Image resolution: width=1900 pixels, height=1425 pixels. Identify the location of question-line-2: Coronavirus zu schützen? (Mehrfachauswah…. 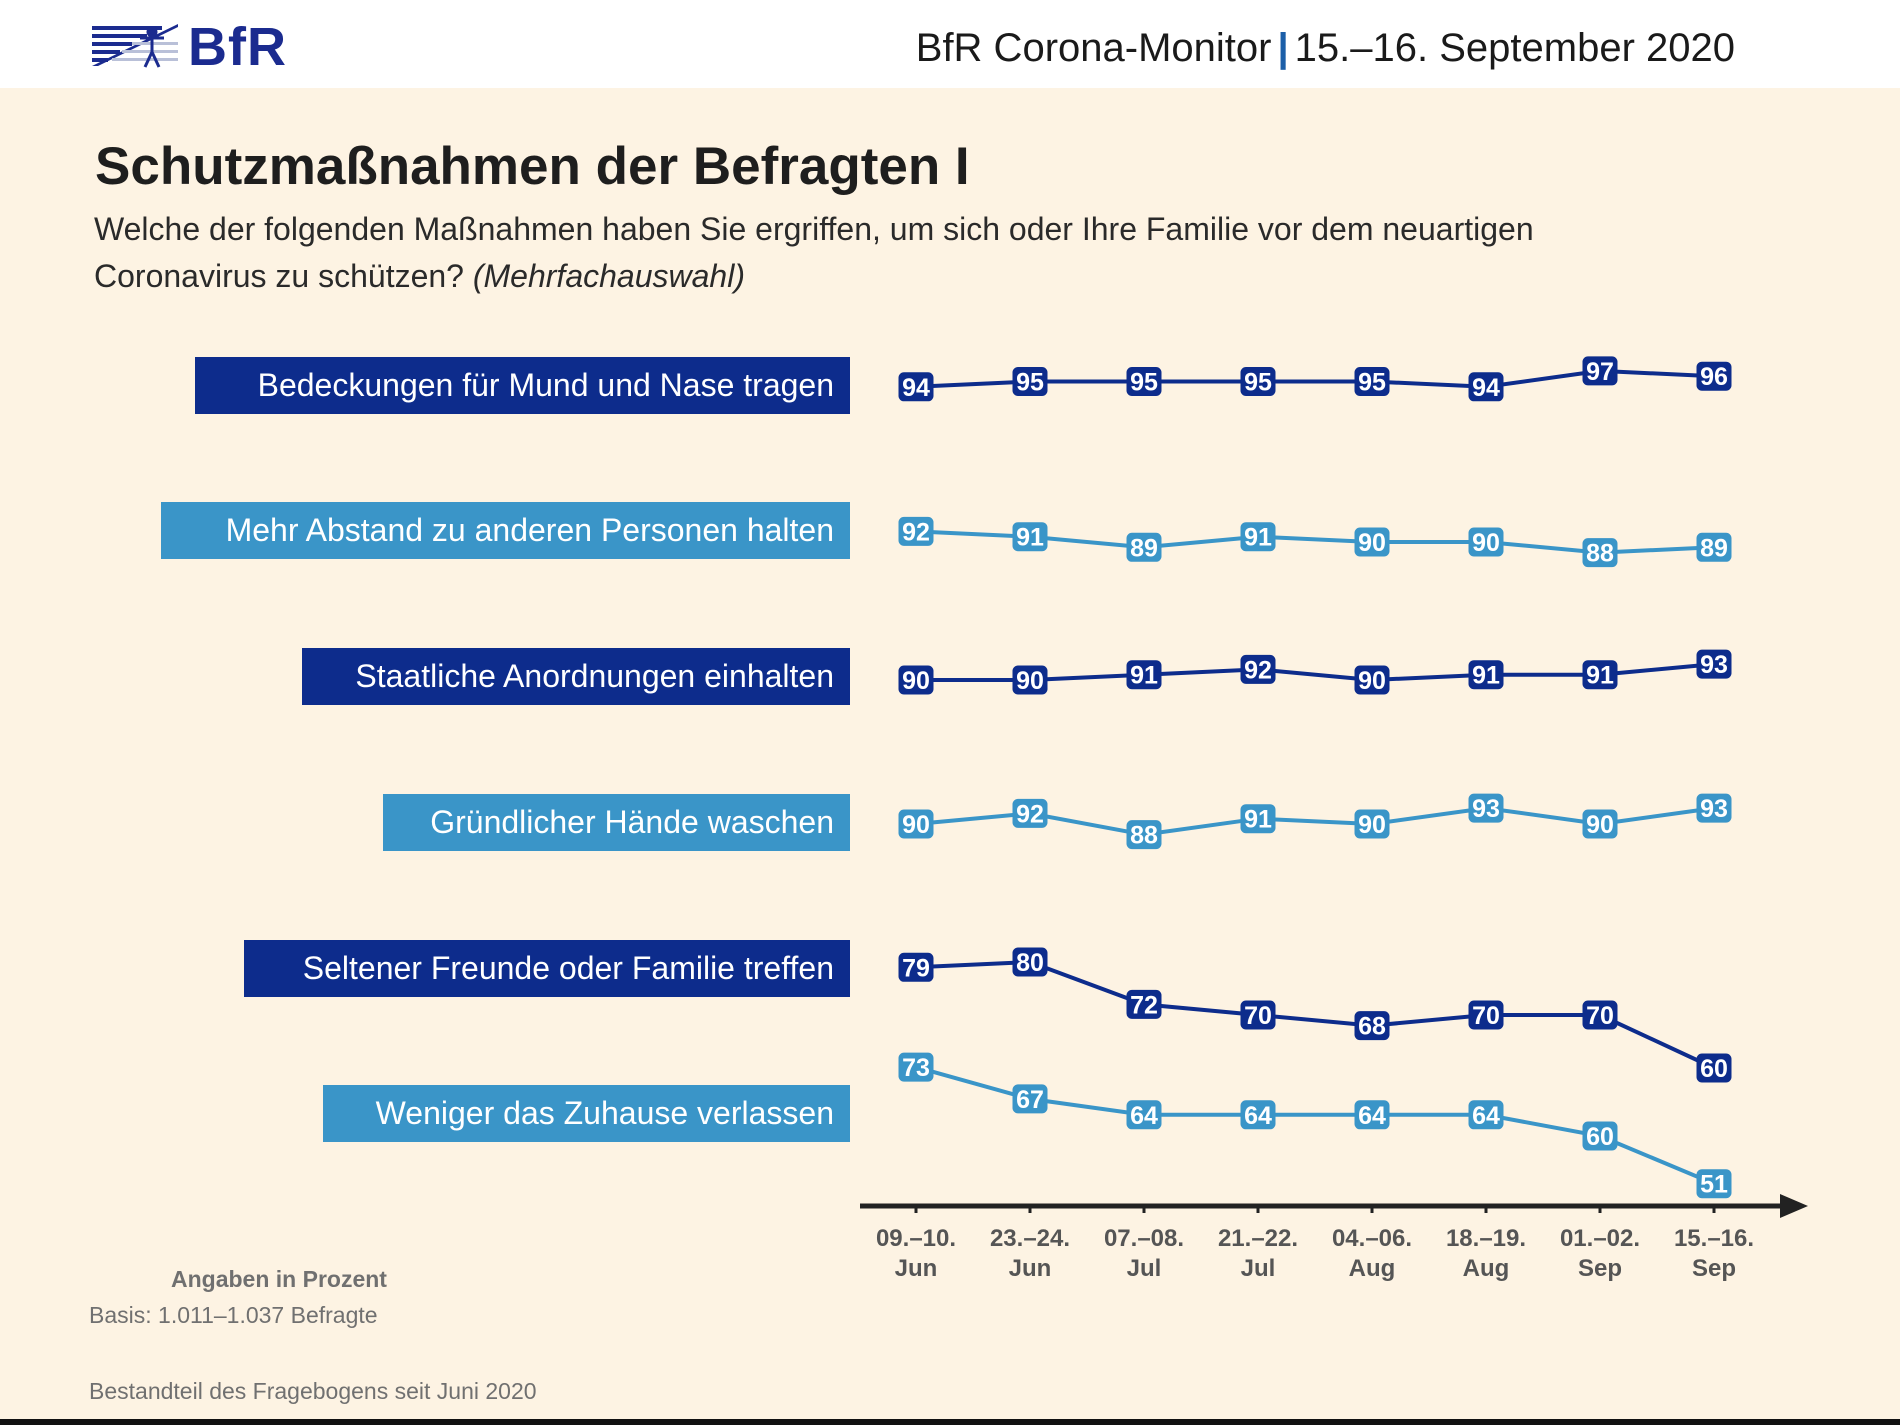
(894, 276).